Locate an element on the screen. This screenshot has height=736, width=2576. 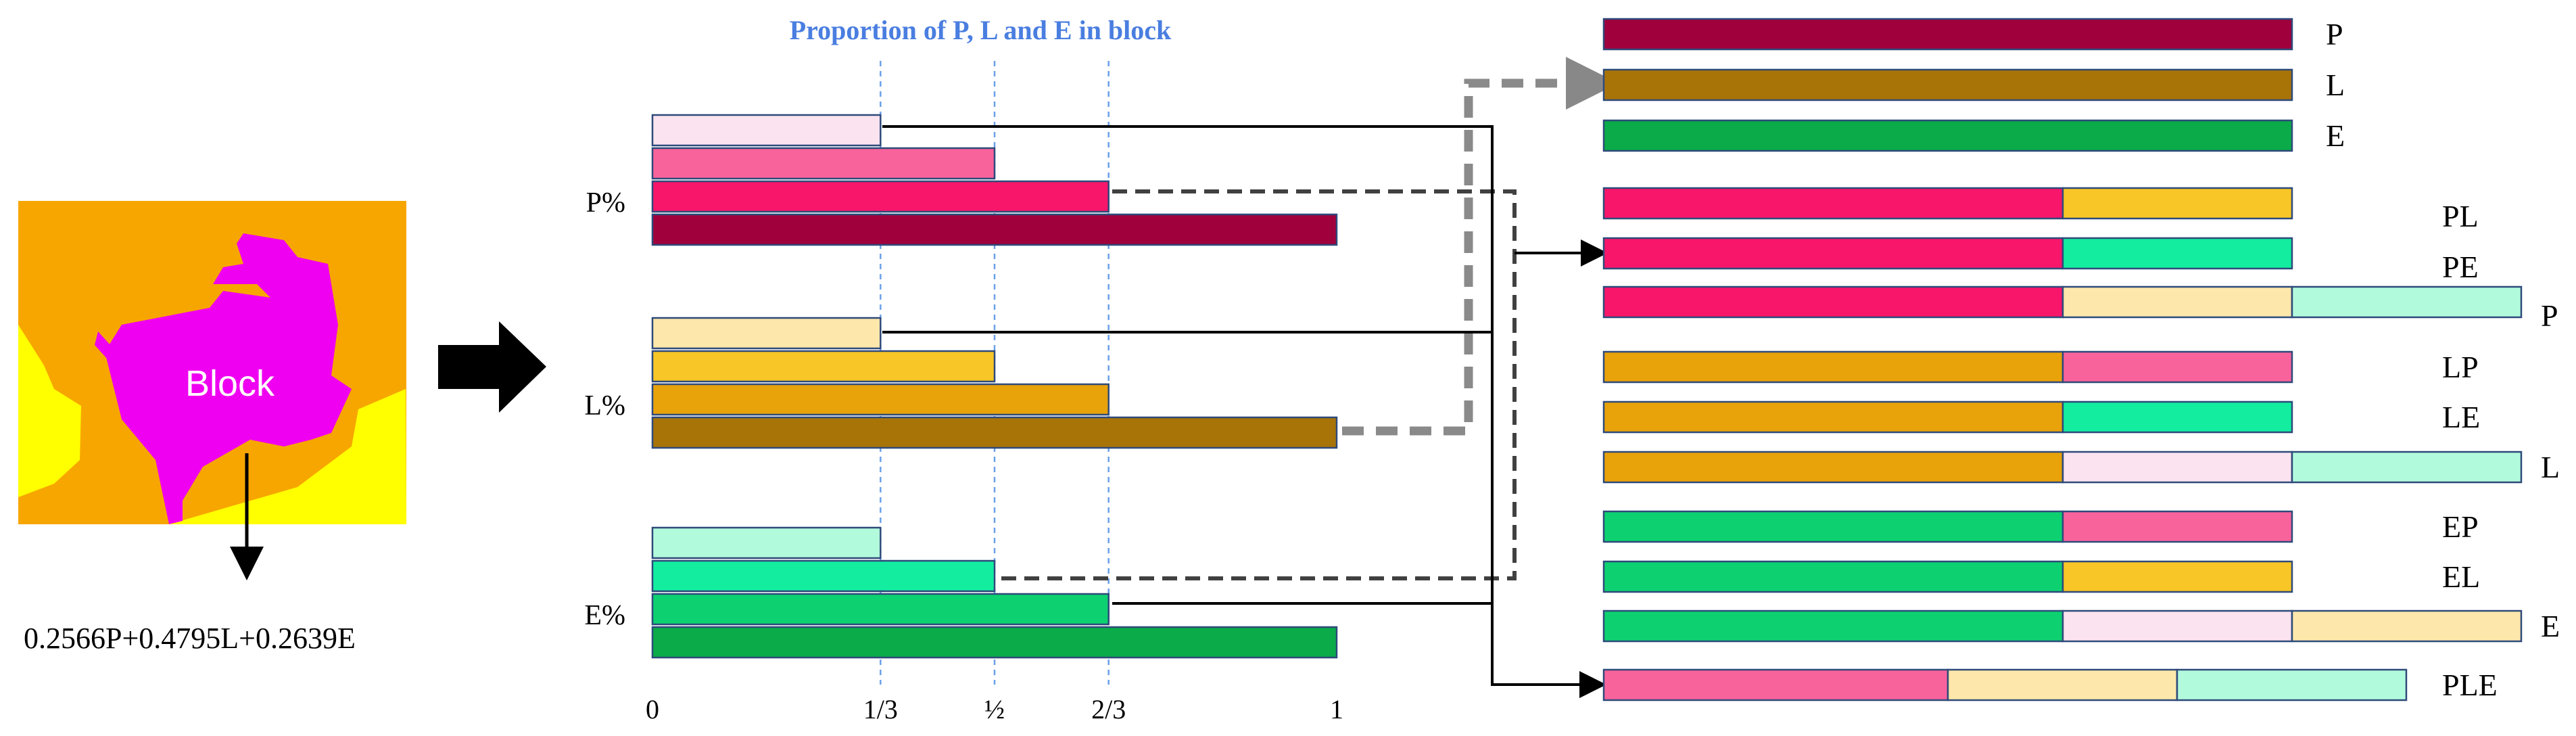
chart-title: Proportion of P, L and E in block is located at coordinates (981, 30).